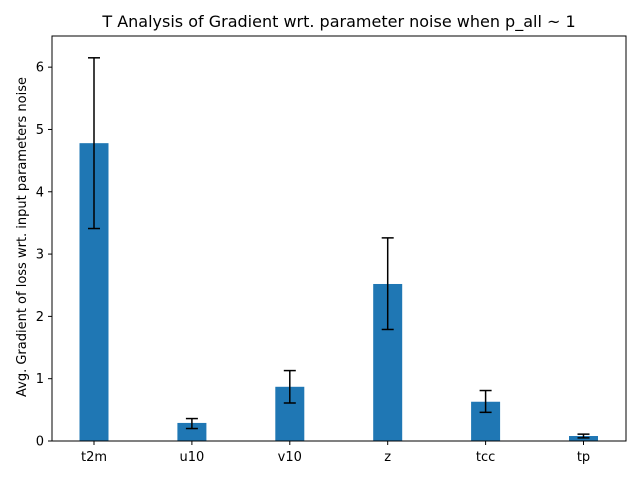 The image size is (640, 480). Describe the element at coordinates (289, 386) in the screenshot. I see `error-bar-v10` at that location.